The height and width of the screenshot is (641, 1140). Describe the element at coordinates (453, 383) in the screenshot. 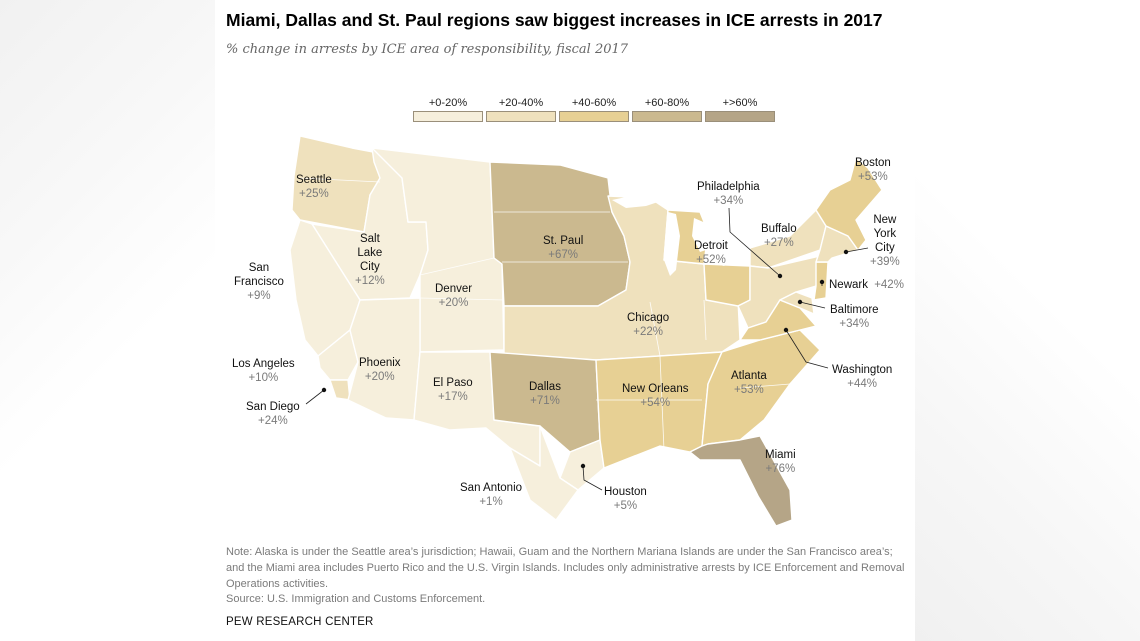

I see `region-name: El Paso` at that location.